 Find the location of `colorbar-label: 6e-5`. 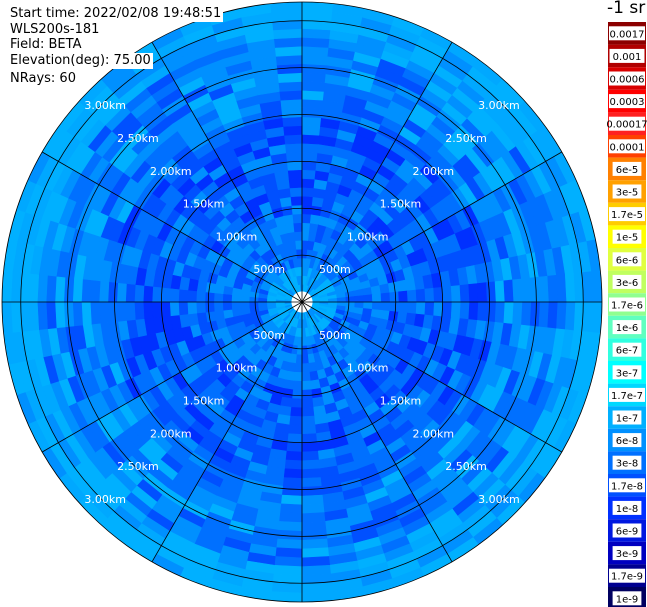

colorbar-label: 6e-5 is located at coordinates (627, 170).